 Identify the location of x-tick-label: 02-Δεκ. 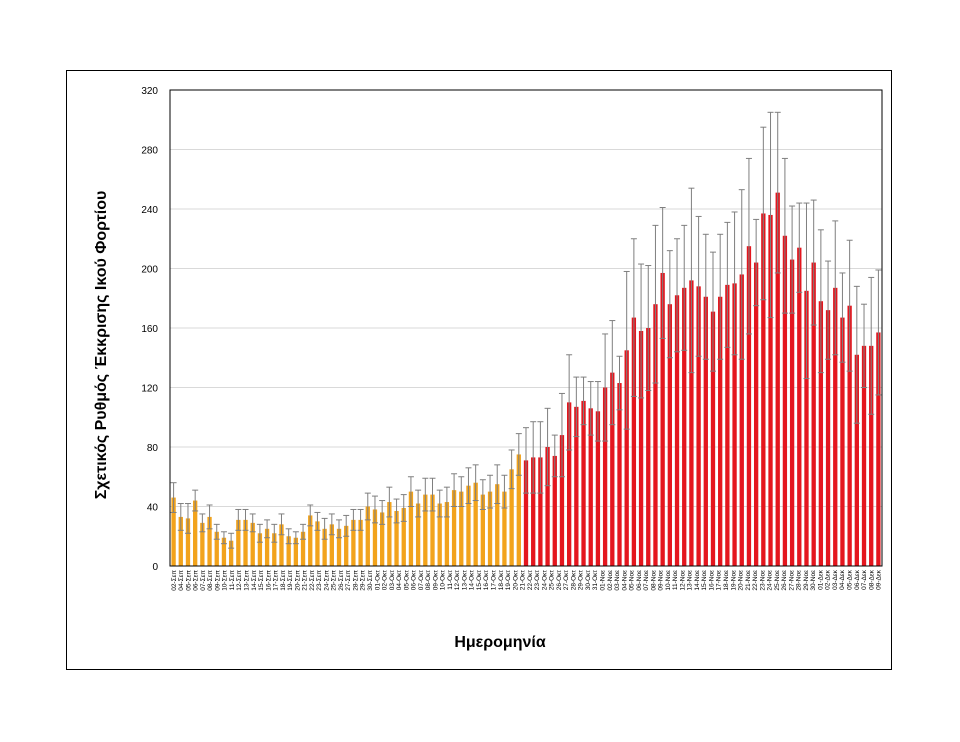
(828, 579).